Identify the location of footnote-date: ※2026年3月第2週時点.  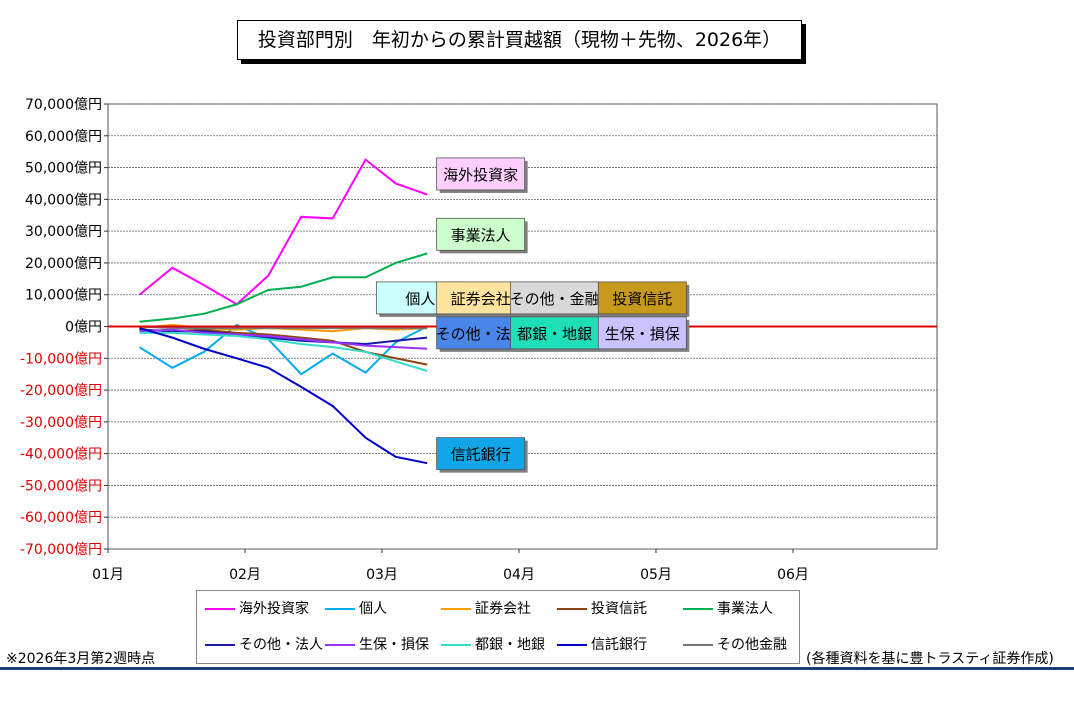
(81, 659).